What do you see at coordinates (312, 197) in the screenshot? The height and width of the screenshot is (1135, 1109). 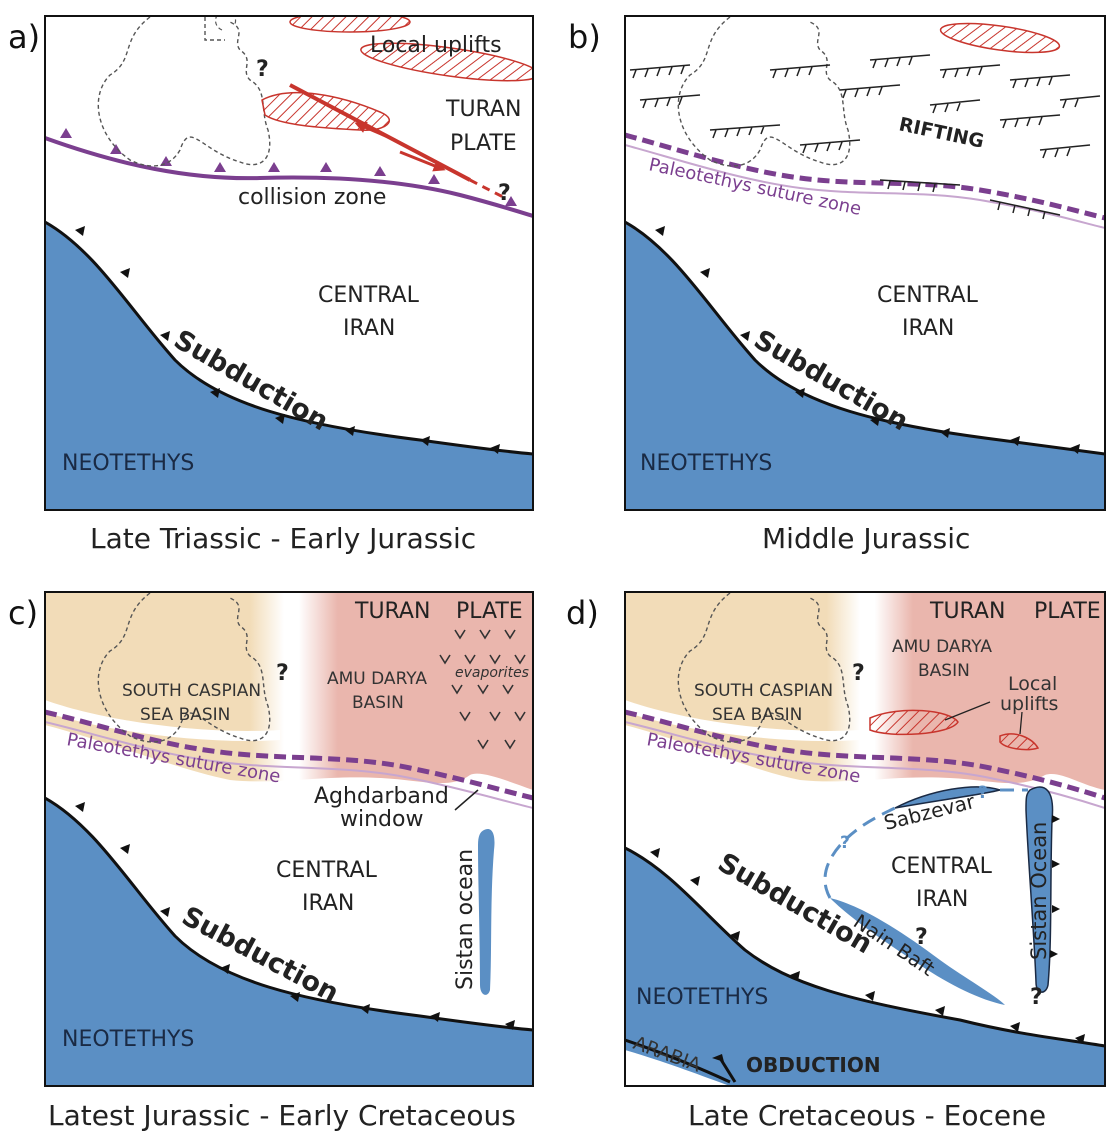 I see `collision-zone-label: collision zone` at bounding box center [312, 197].